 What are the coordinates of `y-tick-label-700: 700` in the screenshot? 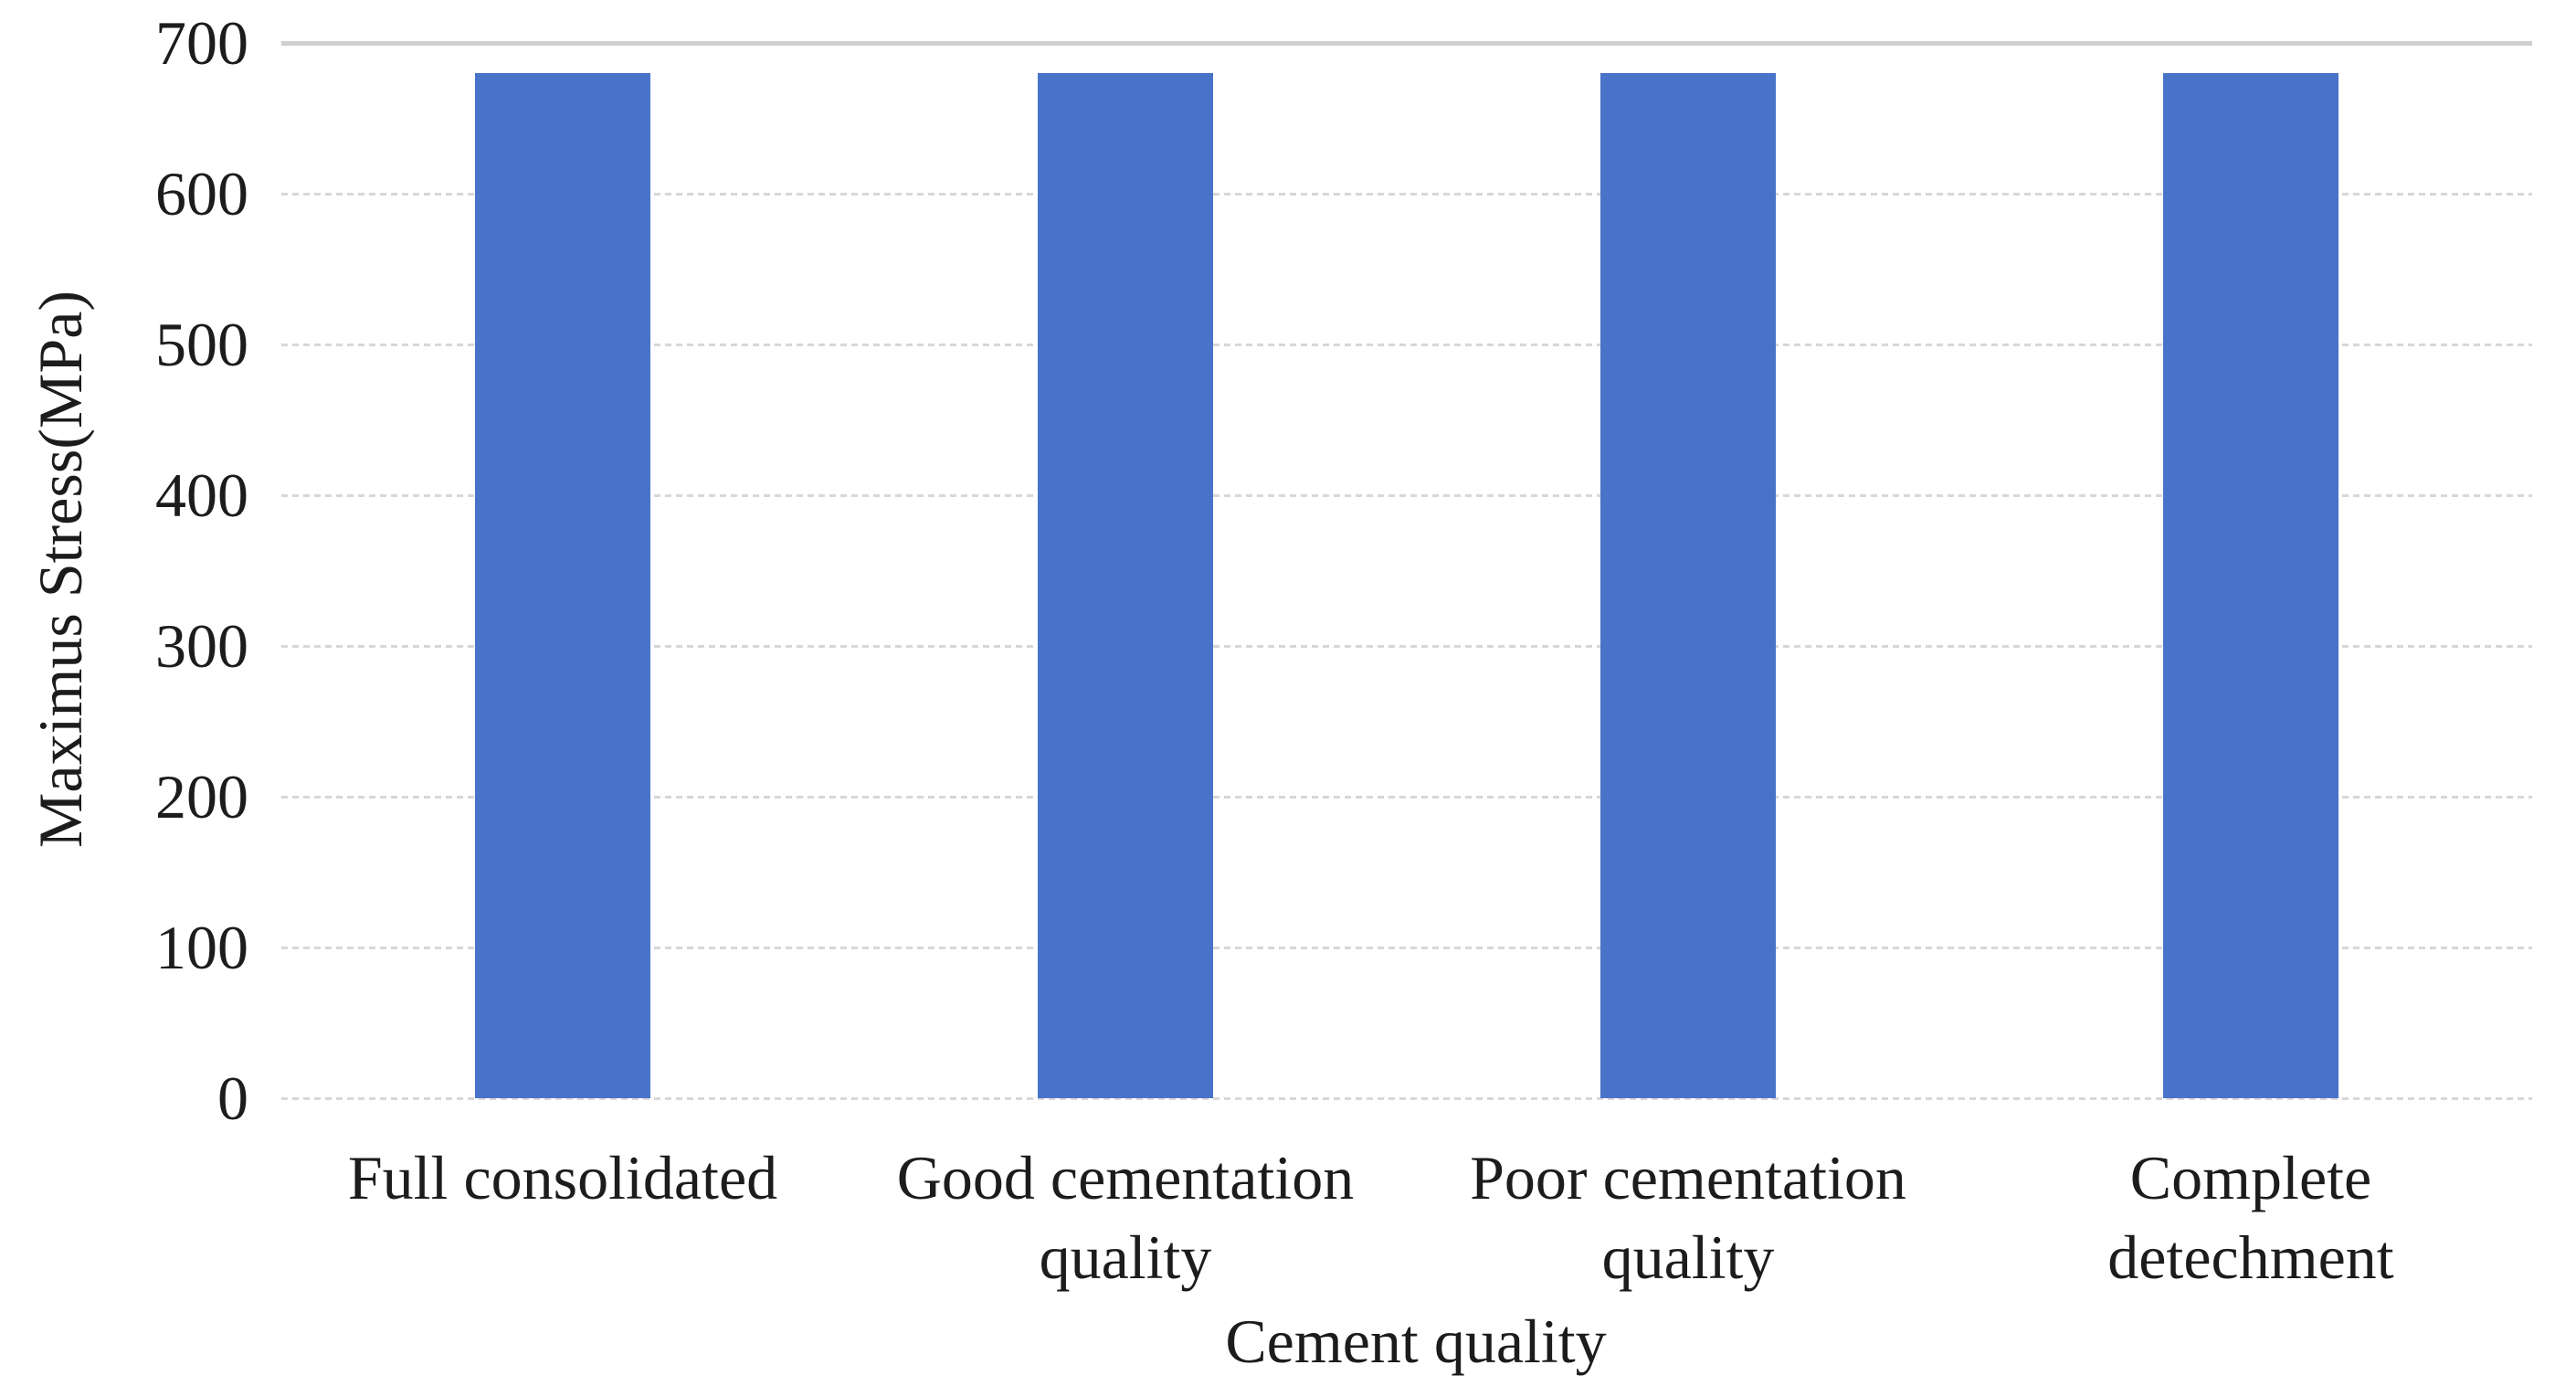 It's located at (201, 43).